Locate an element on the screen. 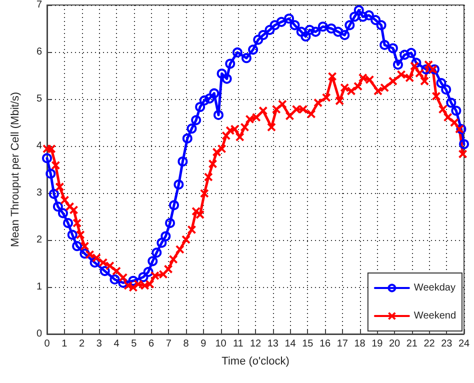 This screenshot has width=474, height=383. x-axis-title: Time (o'clock) is located at coordinates (256, 362).